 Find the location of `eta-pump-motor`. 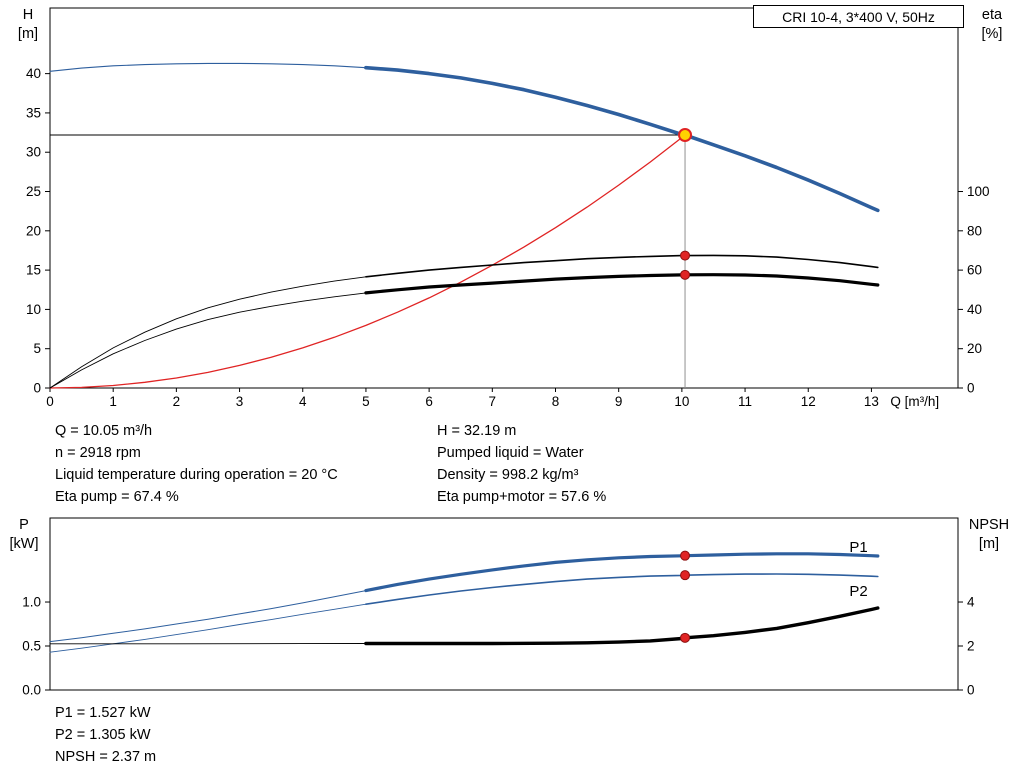

eta-pump-motor is located at coordinates (622, 284).